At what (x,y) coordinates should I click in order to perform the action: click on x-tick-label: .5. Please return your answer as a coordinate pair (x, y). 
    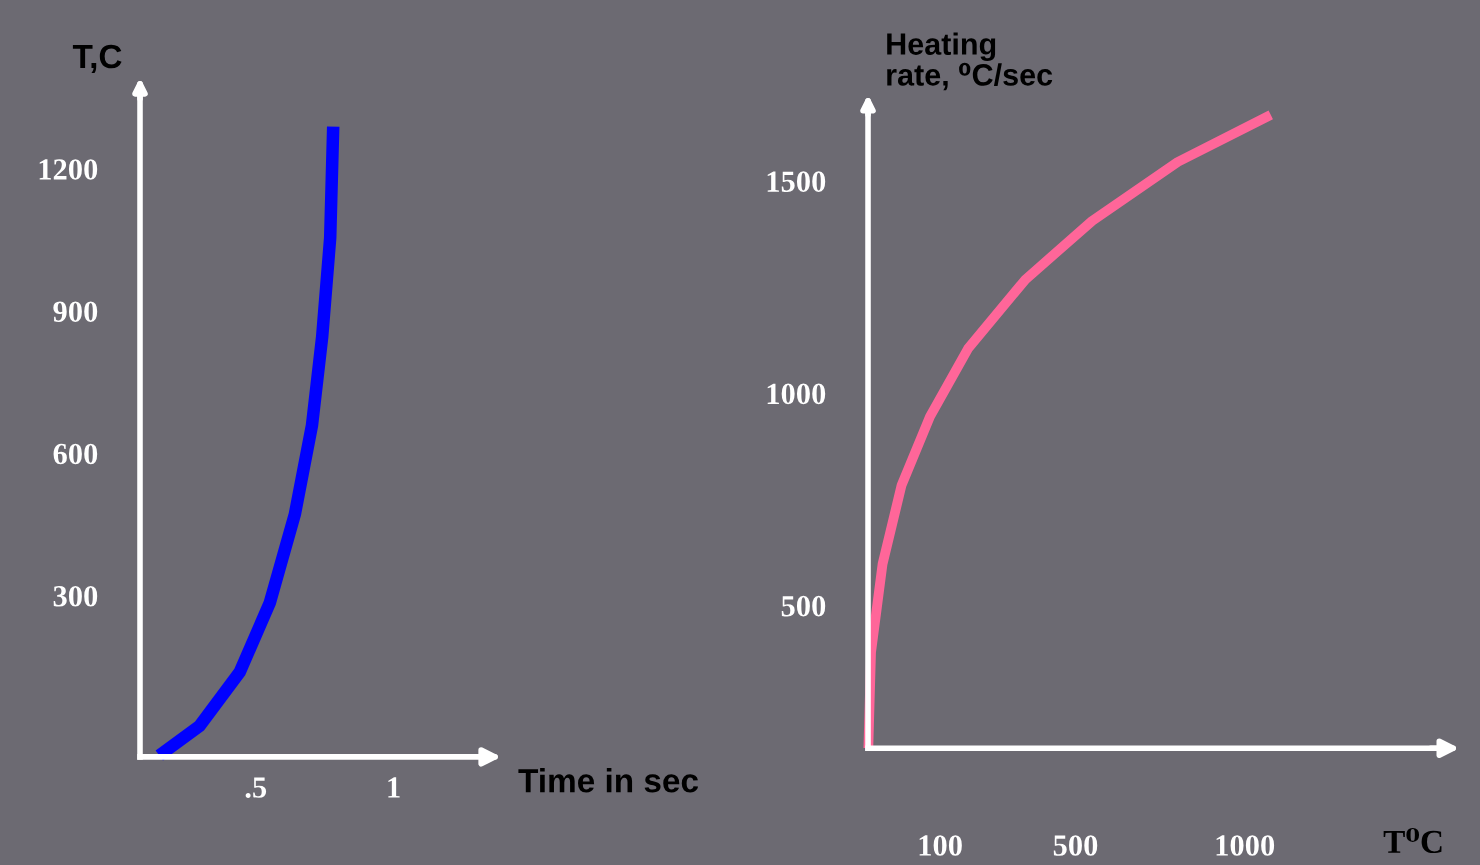
    Looking at the image, I should click on (256, 787).